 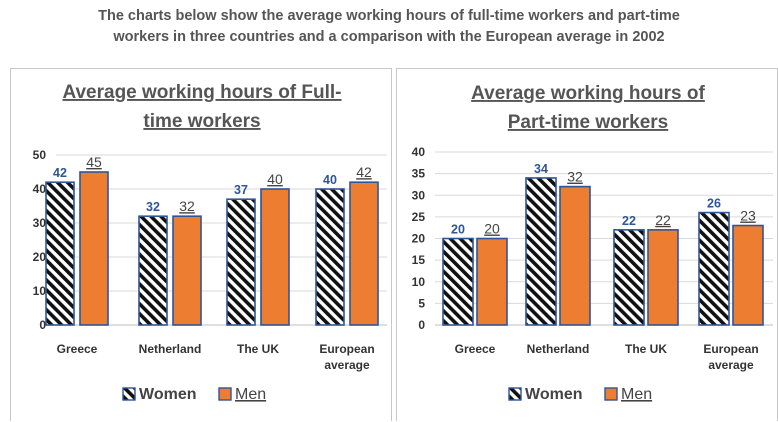 What do you see at coordinates (129, 394) in the screenshot?
I see `full-time-legend-swatch-women` at bounding box center [129, 394].